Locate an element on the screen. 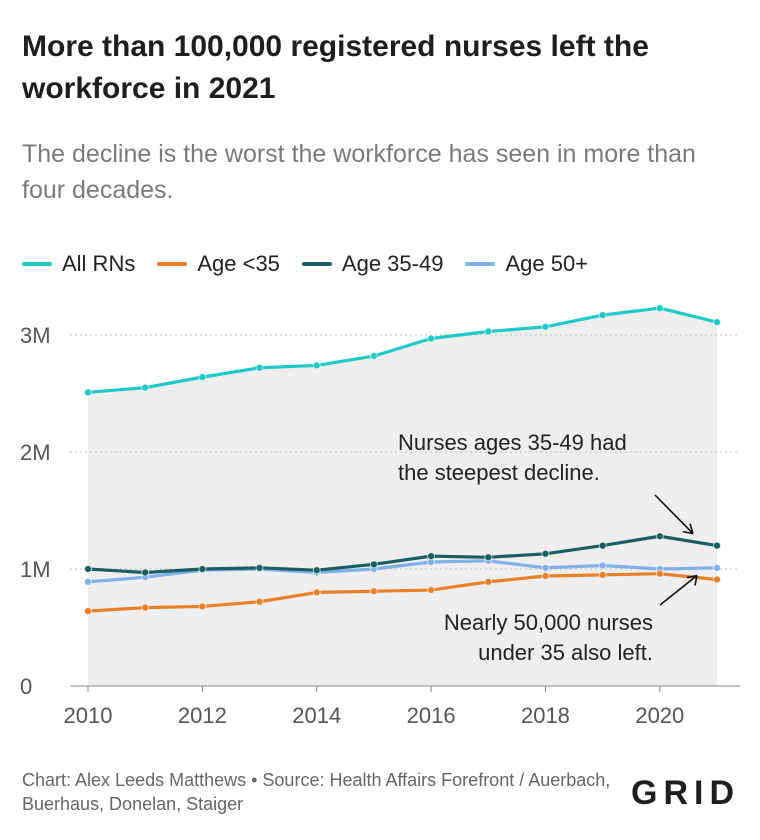 Image resolution: width=760 pixels, height=840 pixels. y-tick-label: 2M is located at coordinates (35, 452).